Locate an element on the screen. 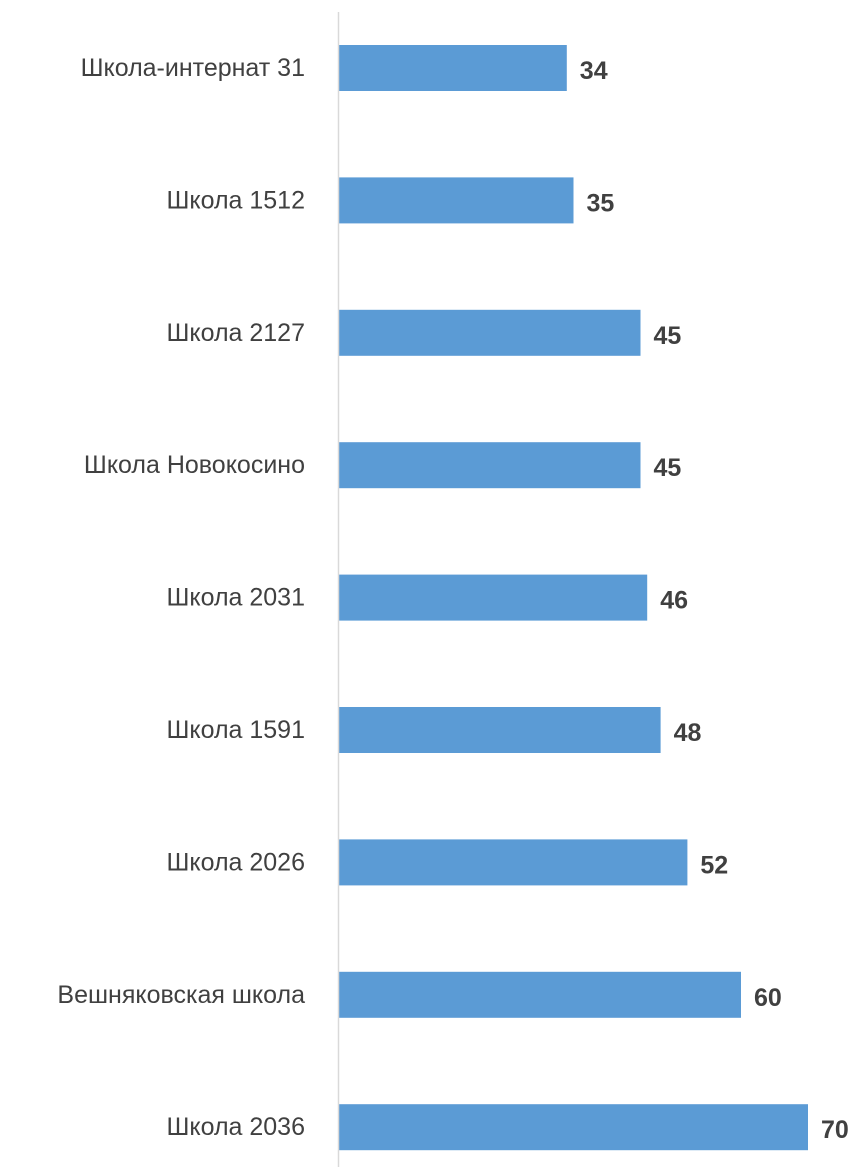 The image size is (861, 1167). category-label: Школа 2036 is located at coordinates (235, 1127).